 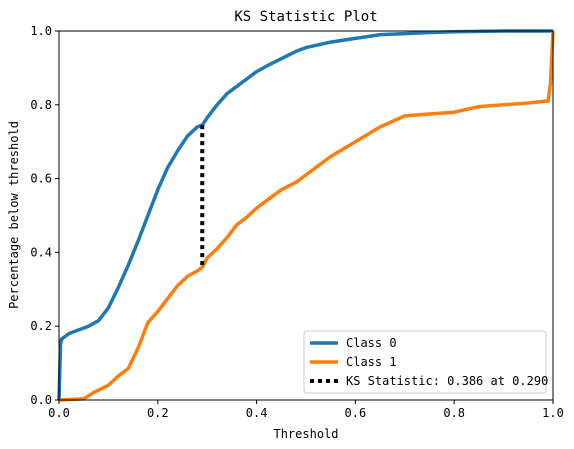 What do you see at coordinates (305, 434) in the screenshot?
I see `x-axis-label: Threshold` at bounding box center [305, 434].